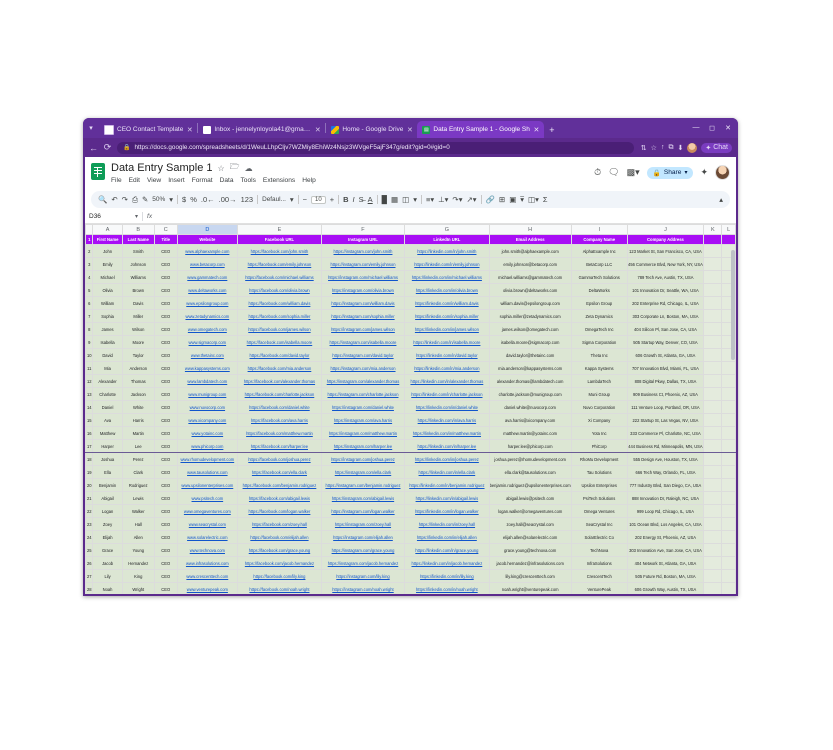 The height and width of the screenshot is (750, 833). What do you see at coordinates (704, 172) in the screenshot?
I see `gemini-sparkle-icon: ✦` at bounding box center [704, 172].